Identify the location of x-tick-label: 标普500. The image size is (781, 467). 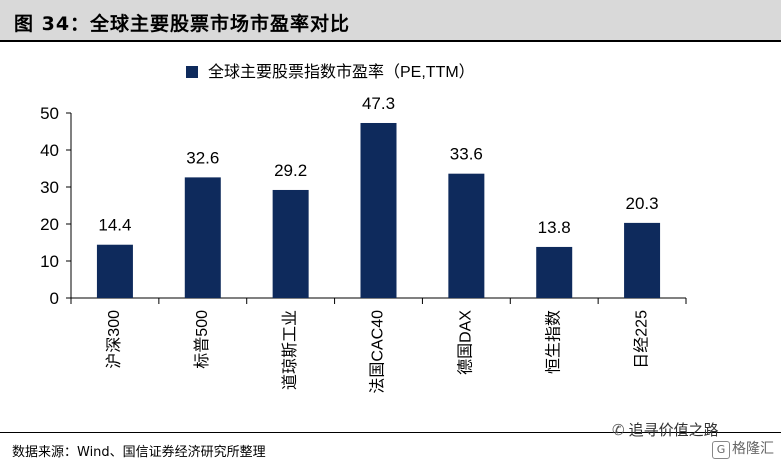
(202, 339).